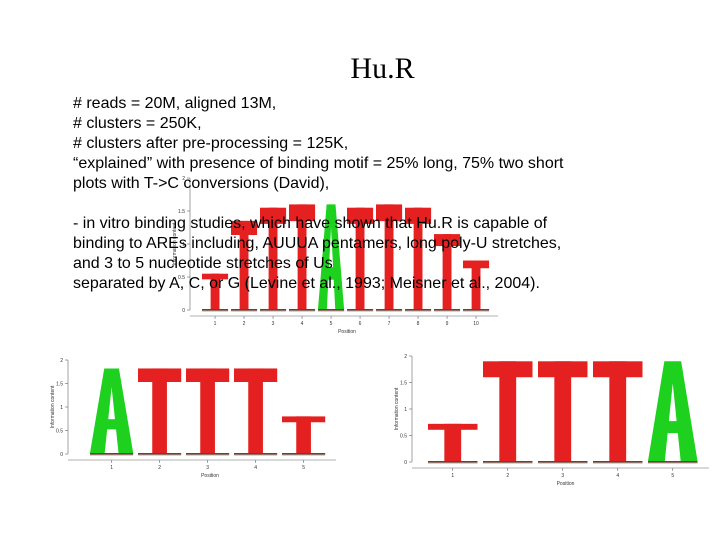 This screenshot has width=720, height=540. Describe the element at coordinates (137, 123) in the screenshot. I see `stat-clusters: # clusters = 250K,` at that location.